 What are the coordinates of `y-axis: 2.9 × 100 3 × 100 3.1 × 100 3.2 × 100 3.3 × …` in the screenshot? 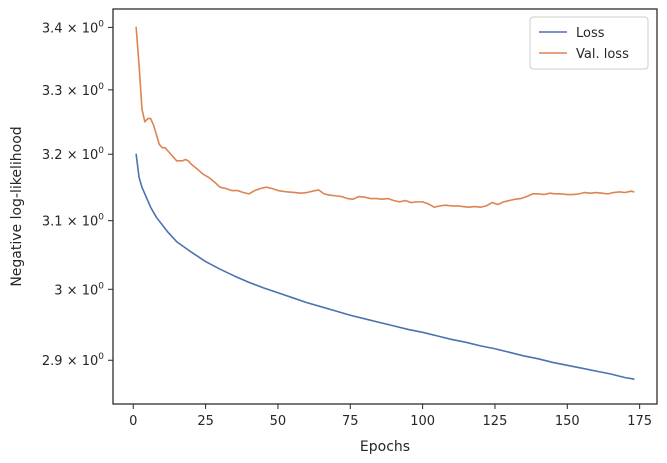 It's located at (77, 194).